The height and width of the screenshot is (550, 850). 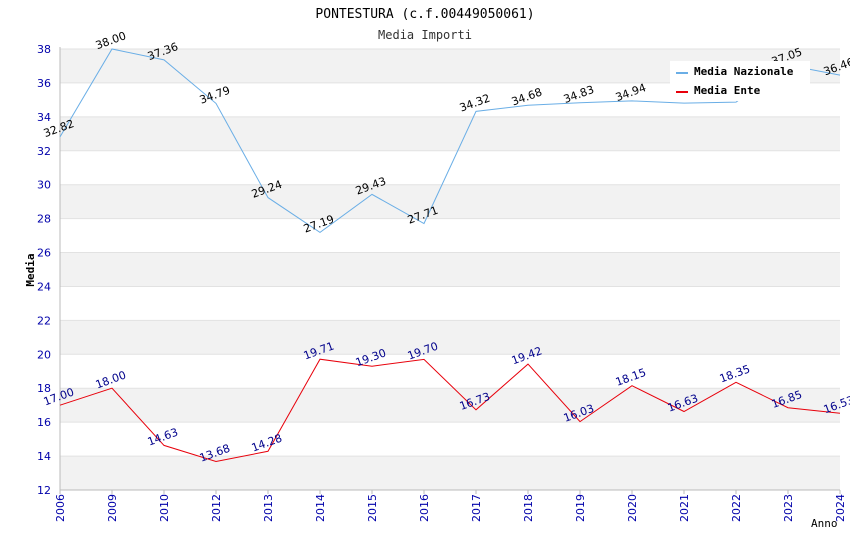 I want to click on y-tick-label: 28, so click(x=44, y=219).